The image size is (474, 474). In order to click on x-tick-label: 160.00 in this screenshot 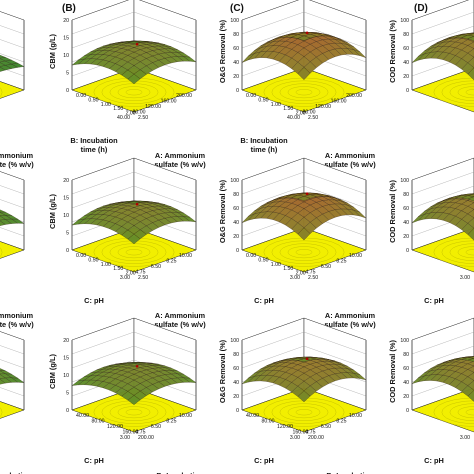, I will do `click(301, 433)`.